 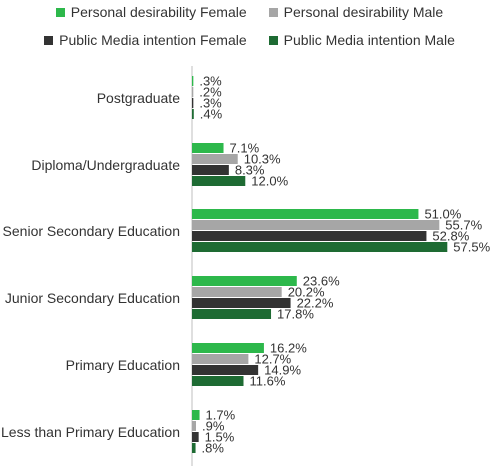 I want to click on data-label: .8%, so click(x=213, y=448).